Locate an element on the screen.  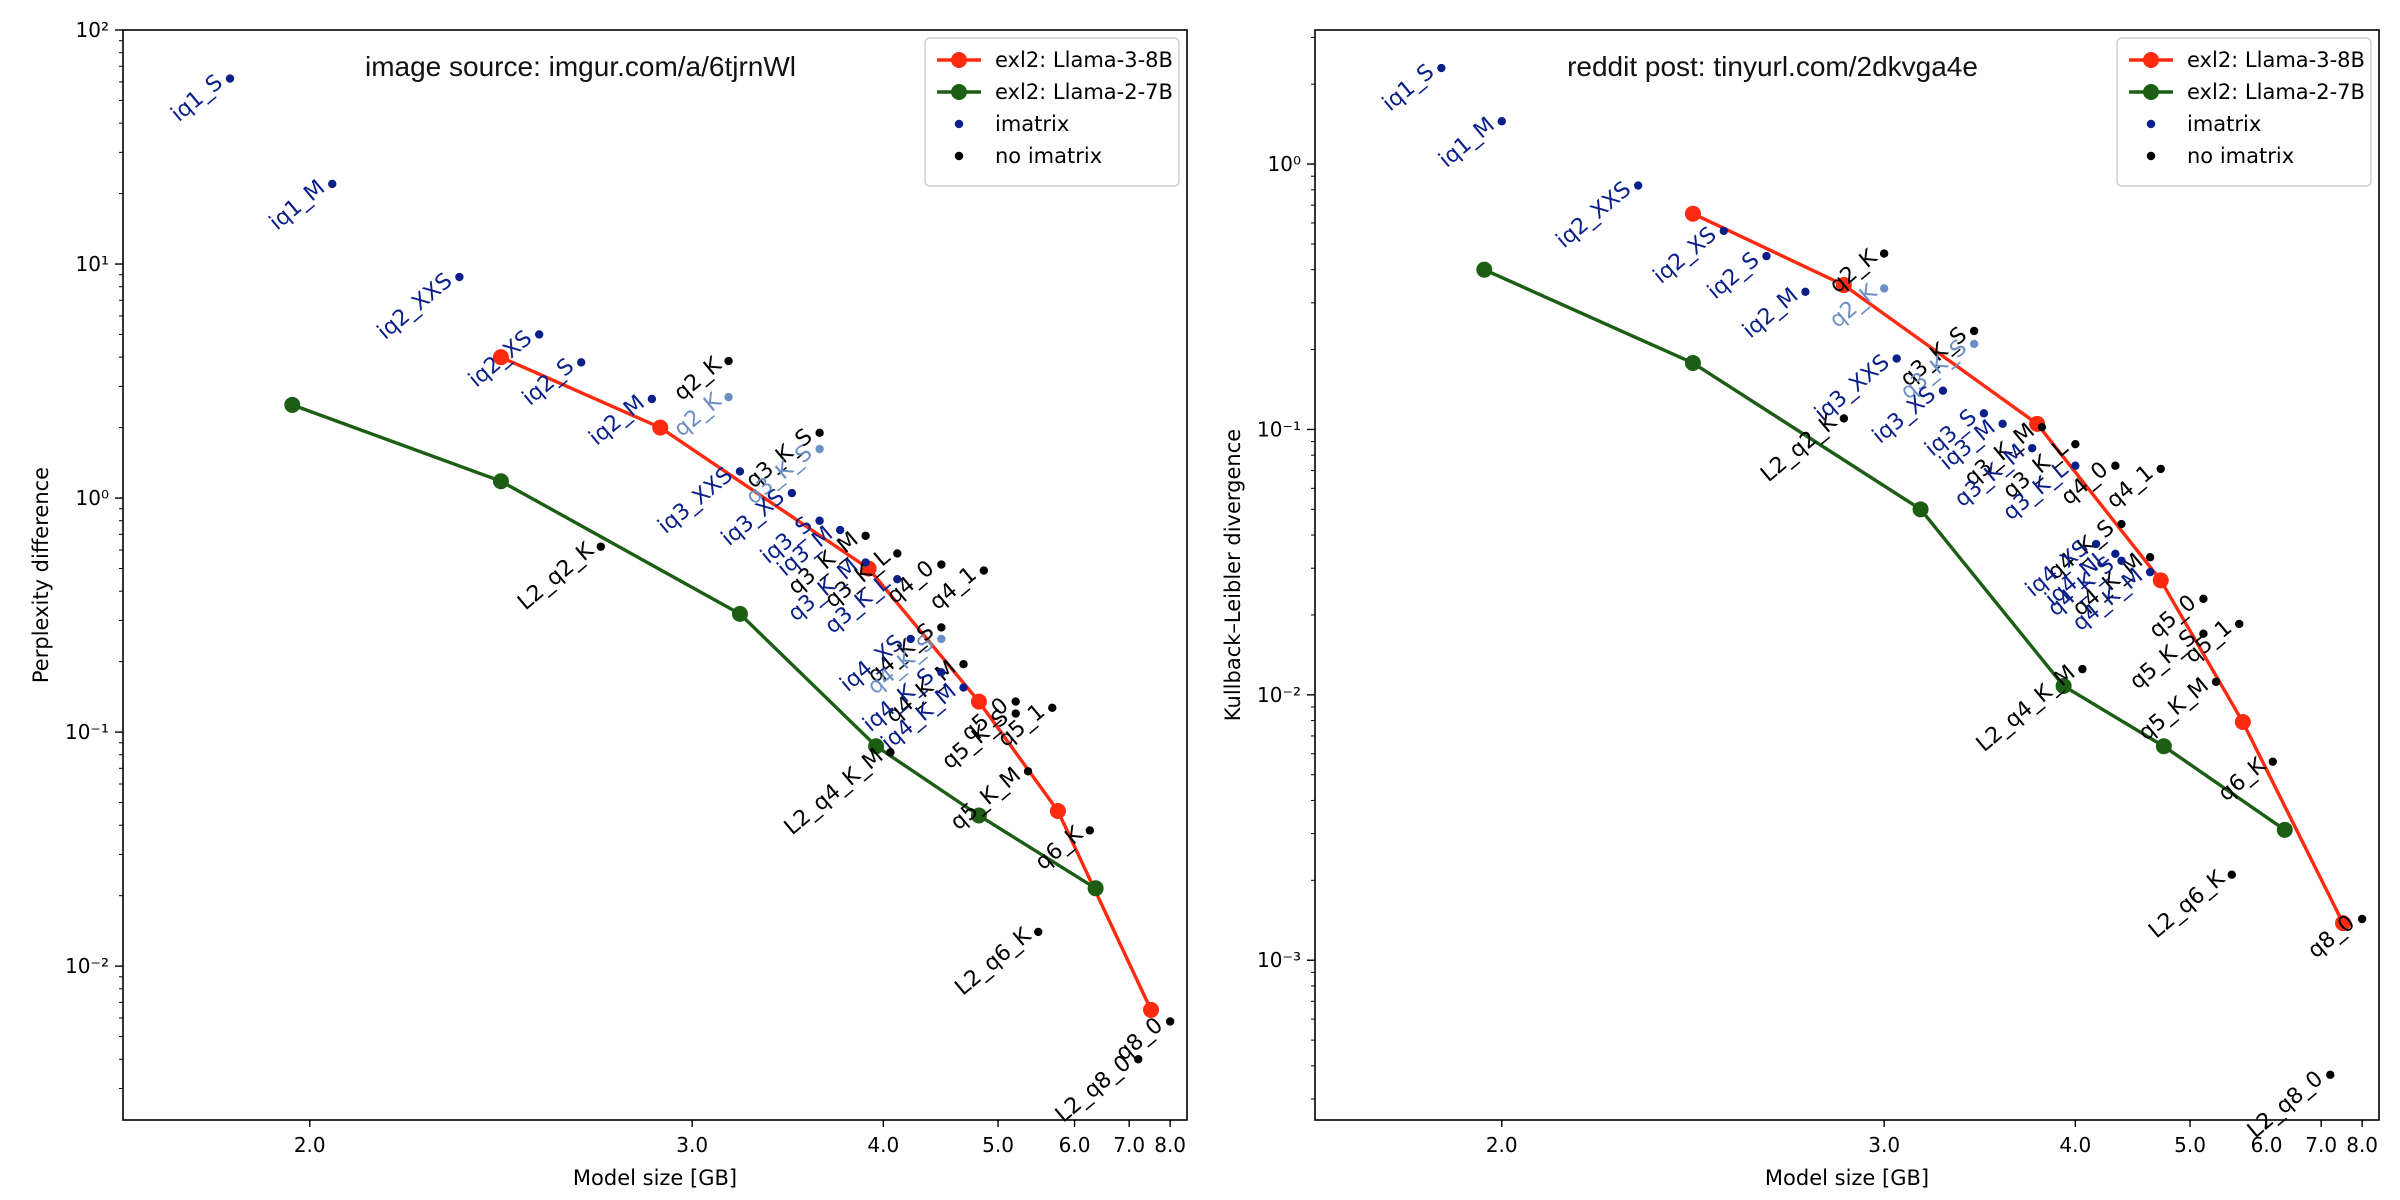
legend-label: exl2: Llama-3-8B is located at coordinates (1084, 60).